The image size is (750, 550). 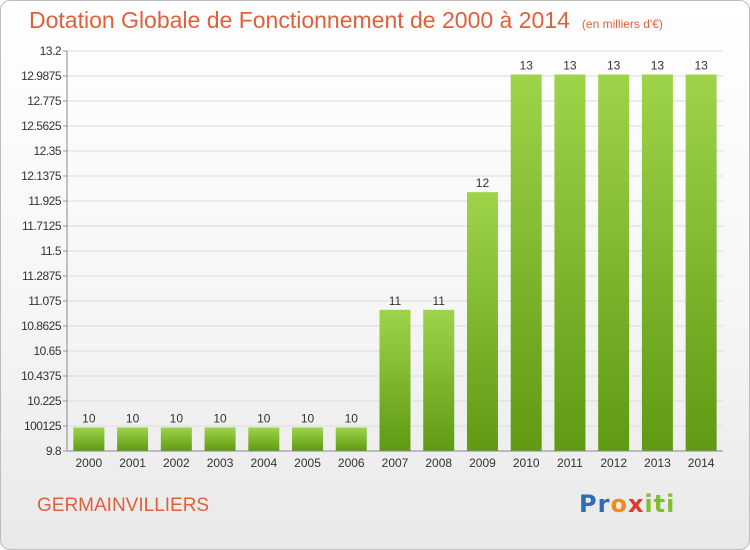 I want to click on x-tick-label: 2000, so click(x=89, y=463).